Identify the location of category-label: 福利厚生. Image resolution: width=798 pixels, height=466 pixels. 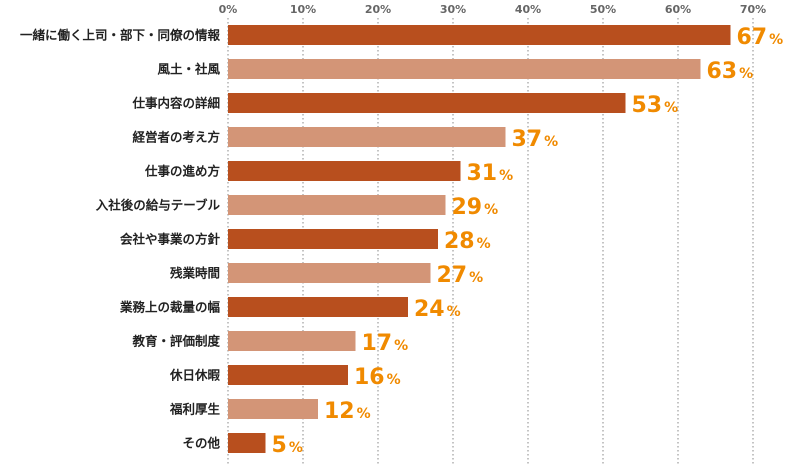
(195, 409).